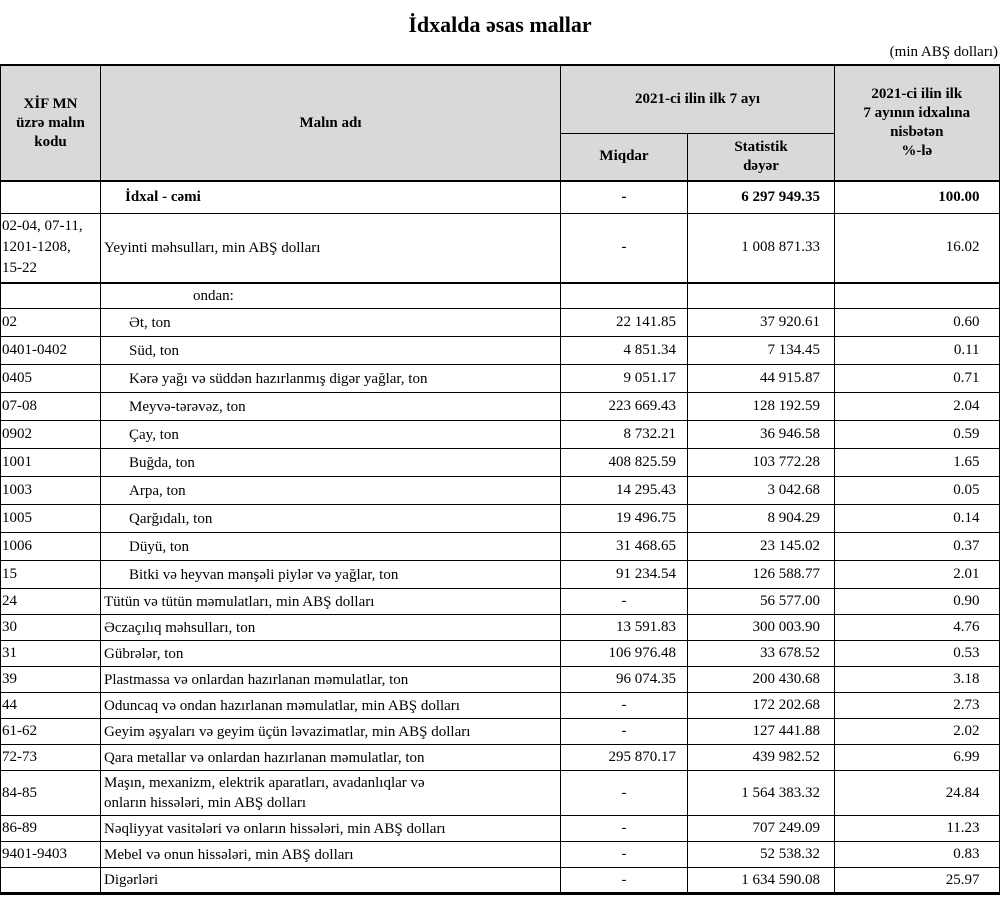 This screenshot has width=1000, height=902. What do you see at coordinates (330, 123) in the screenshot?
I see `col-header-name: Malın adı` at bounding box center [330, 123].